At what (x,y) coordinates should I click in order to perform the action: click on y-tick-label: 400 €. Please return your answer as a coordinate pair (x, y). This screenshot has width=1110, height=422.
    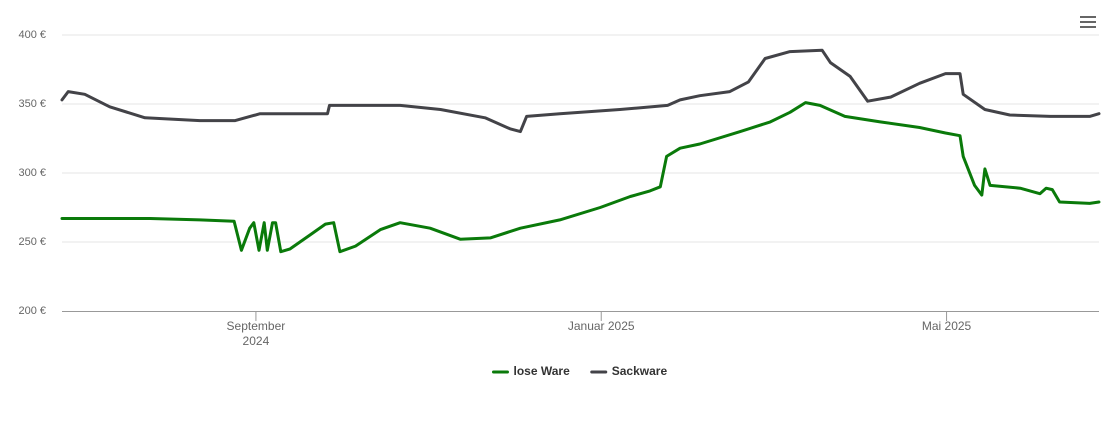
    Looking at the image, I should click on (32, 35).